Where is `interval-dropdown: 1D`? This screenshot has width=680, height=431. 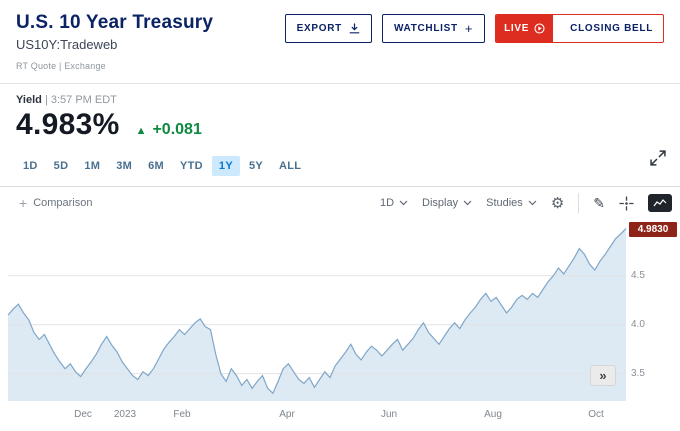
interval-dropdown: 1D is located at coordinates (394, 203).